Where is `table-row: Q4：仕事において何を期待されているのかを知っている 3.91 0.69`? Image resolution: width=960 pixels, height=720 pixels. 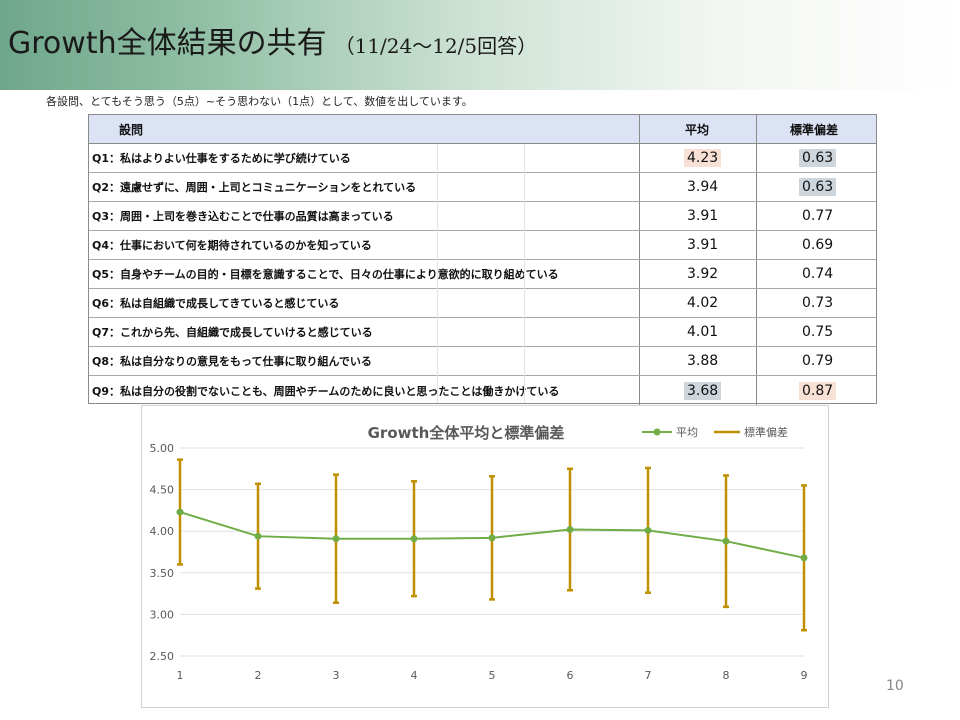
table-row: Q4：仕事において何を期待されているのかを知っている 3.91 0.69 is located at coordinates (482, 245).